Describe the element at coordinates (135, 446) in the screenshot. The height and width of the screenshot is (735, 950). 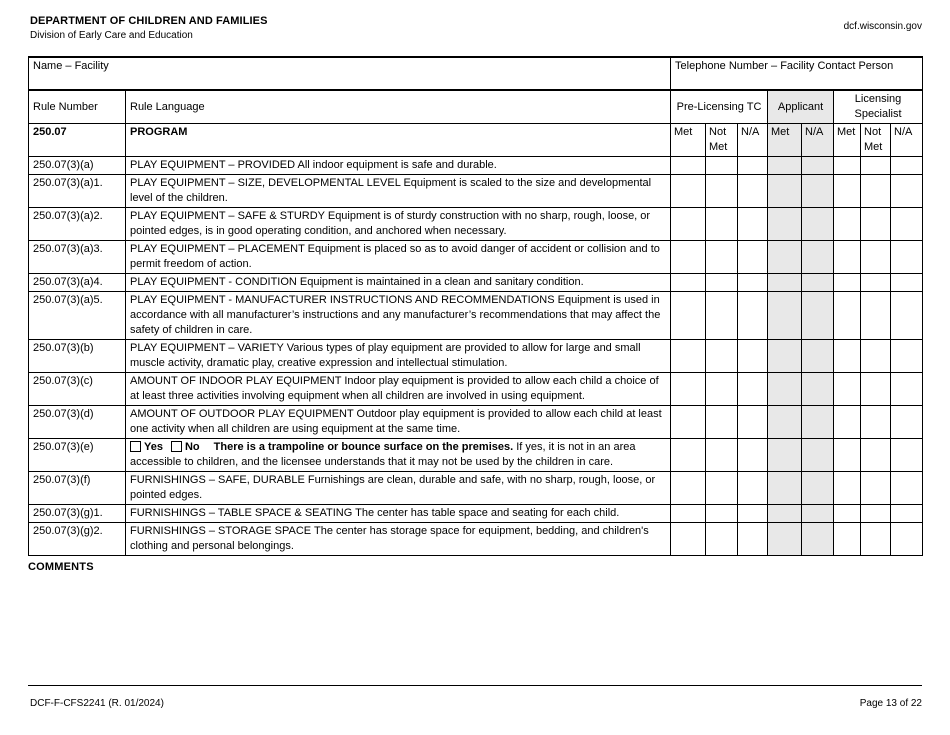
I see `yes-checkbox` at that location.